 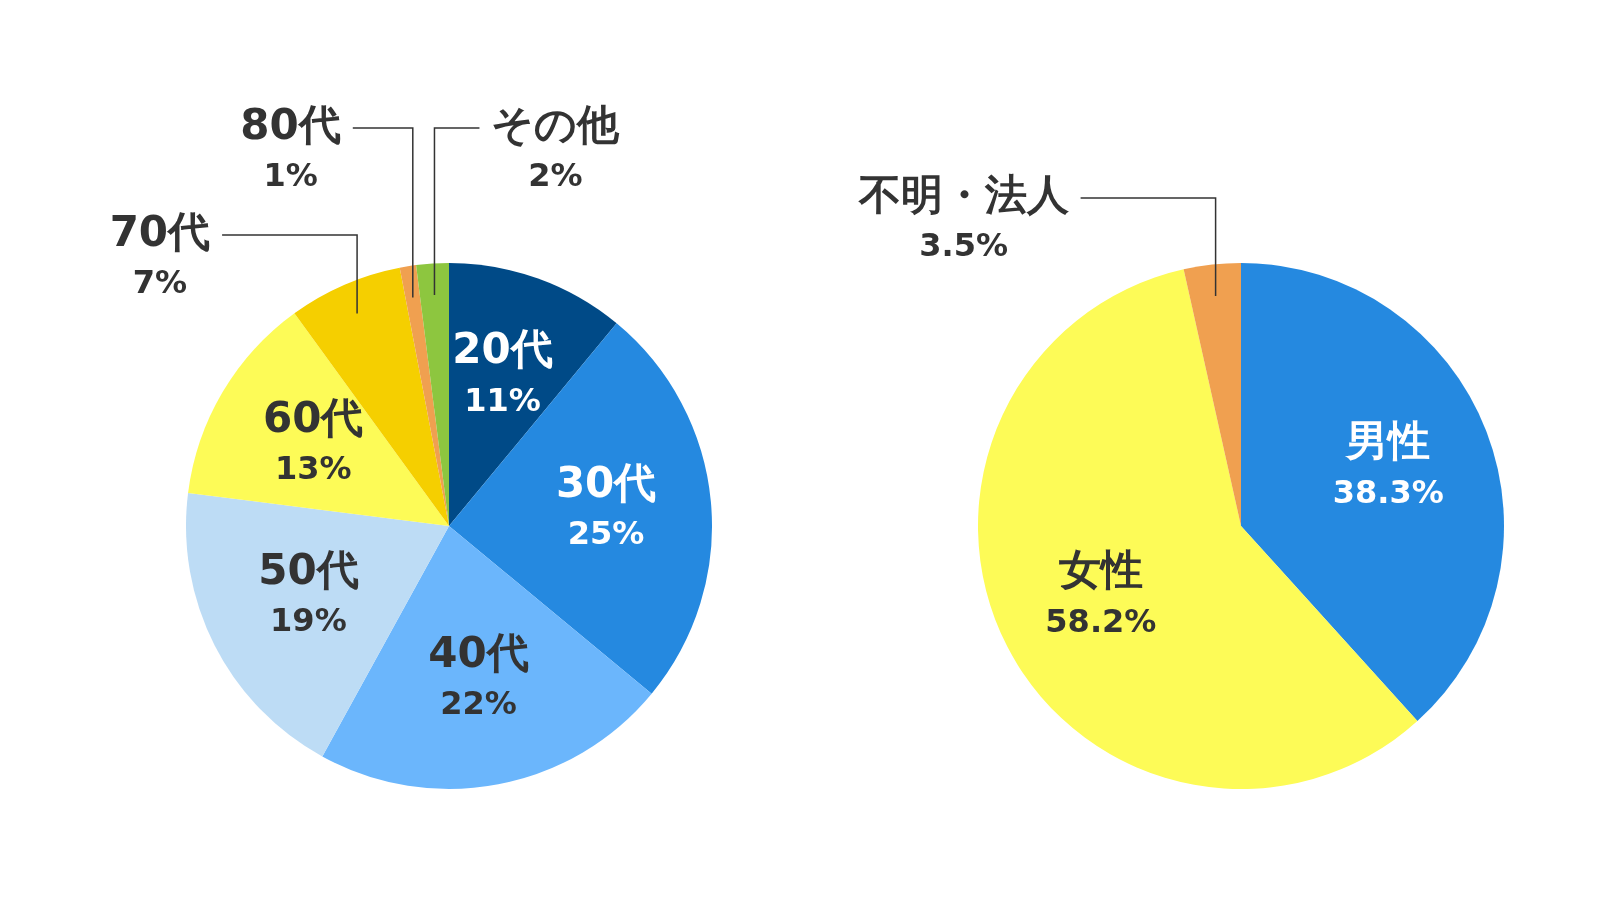 I want to click on slice-label: 40代, so click(x=478, y=652).